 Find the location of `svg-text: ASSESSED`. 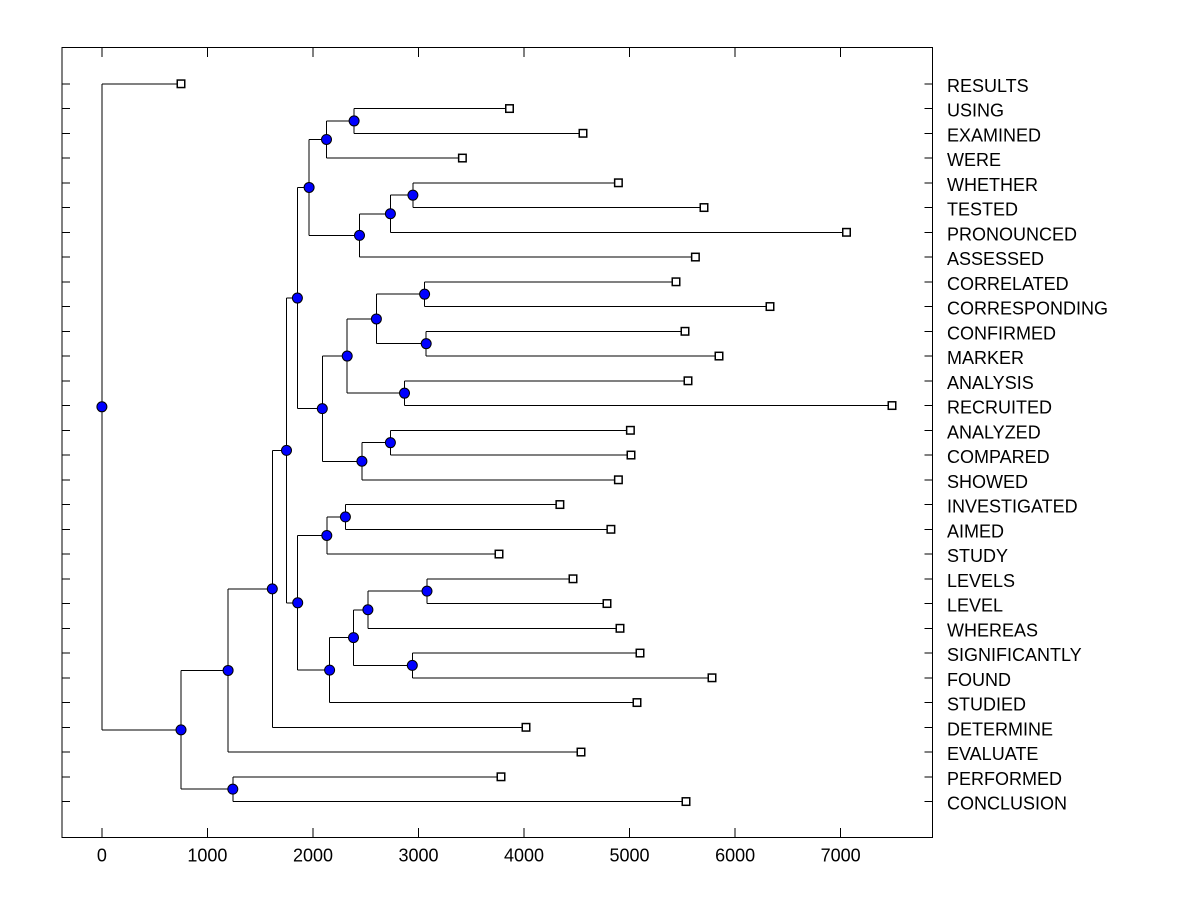

svg-text: ASSESSED is located at coordinates (995, 259).